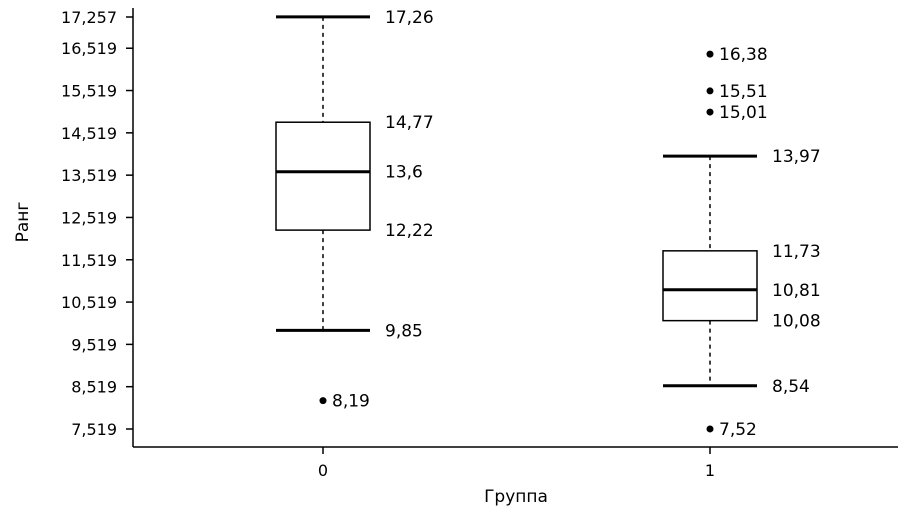 The width and height of the screenshot is (900, 514). Describe the element at coordinates (94, 344) in the screenshot. I see `y-tick-label: 9,519` at that location.